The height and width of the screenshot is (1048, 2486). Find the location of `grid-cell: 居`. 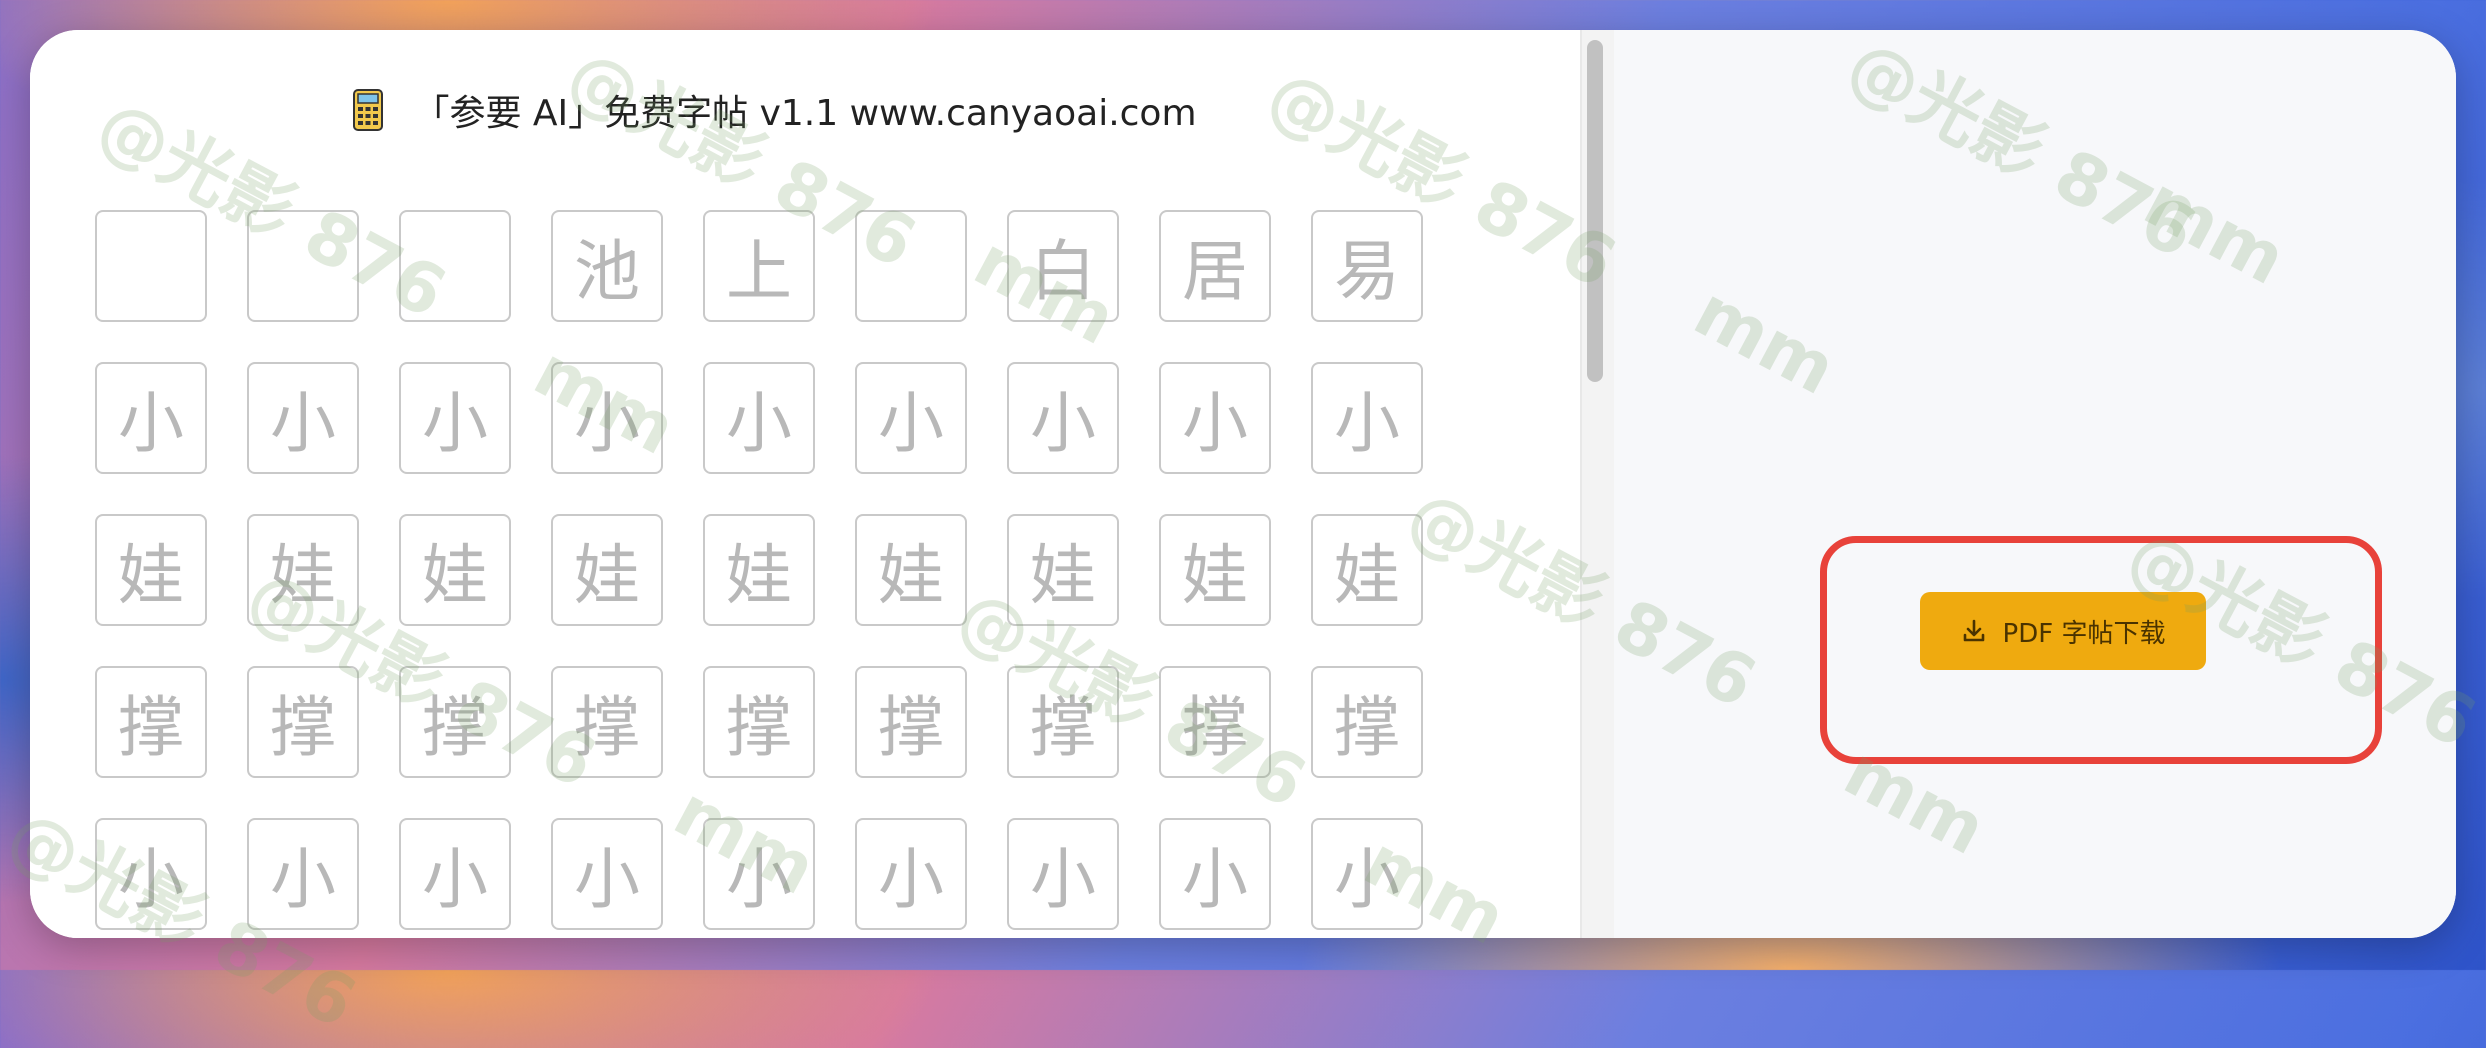

grid-cell: 居 is located at coordinates (1215, 266).